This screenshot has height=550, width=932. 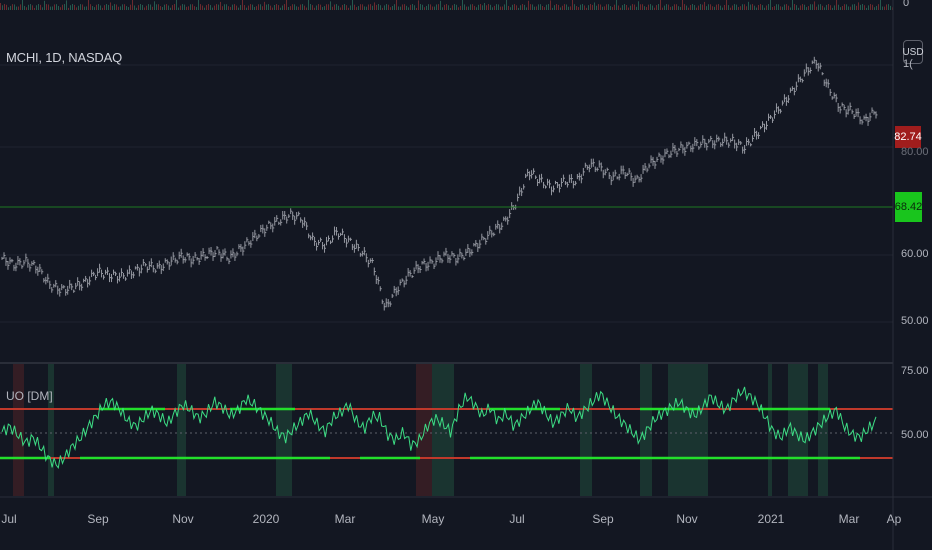 What do you see at coordinates (64, 57) in the screenshot?
I see `symbol-label: MCHI, 1D, NASDAQ` at bounding box center [64, 57].